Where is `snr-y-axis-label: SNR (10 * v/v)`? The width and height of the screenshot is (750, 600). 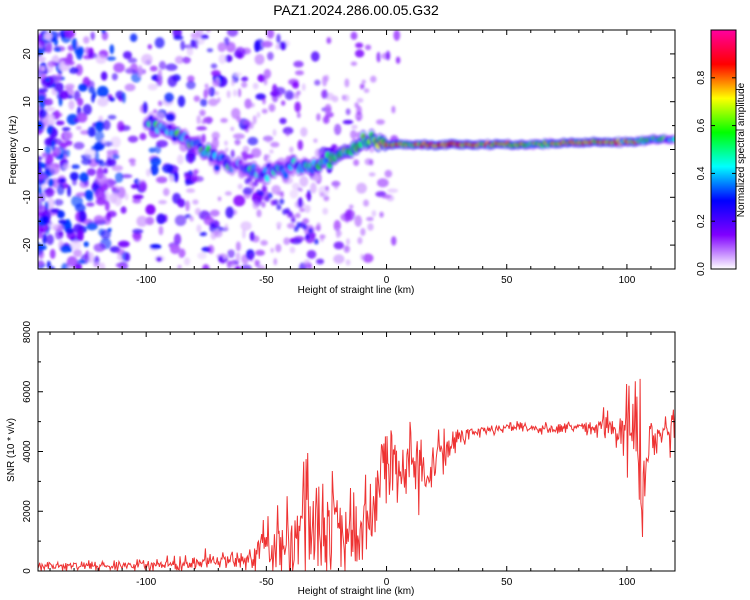 snr-y-axis-label: SNR (10 * v/v) is located at coordinates (11, 450).